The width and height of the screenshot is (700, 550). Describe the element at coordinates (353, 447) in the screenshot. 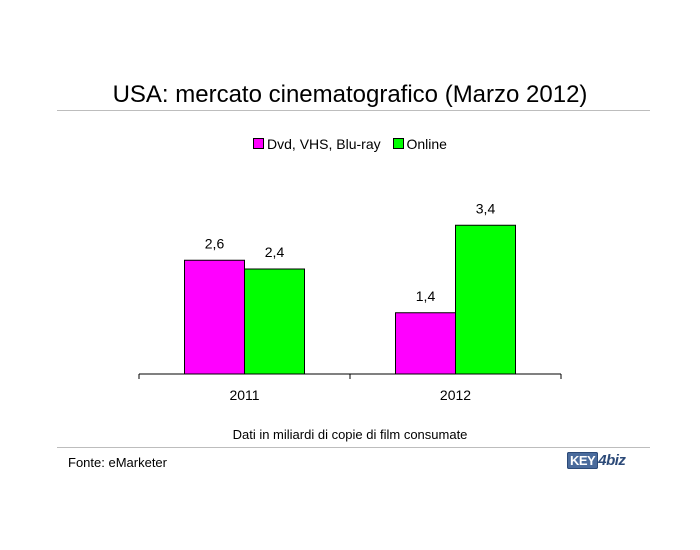

I see `footer-divider` at that location.